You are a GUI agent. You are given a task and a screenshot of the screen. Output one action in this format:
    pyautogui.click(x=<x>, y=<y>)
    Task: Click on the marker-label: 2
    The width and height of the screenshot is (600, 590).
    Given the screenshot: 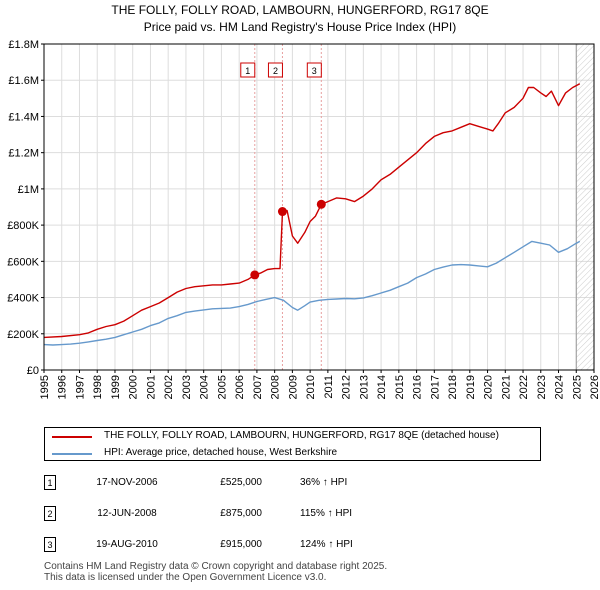 What is the action you would take?
    pyautogui.click(x=275, y=71)
    